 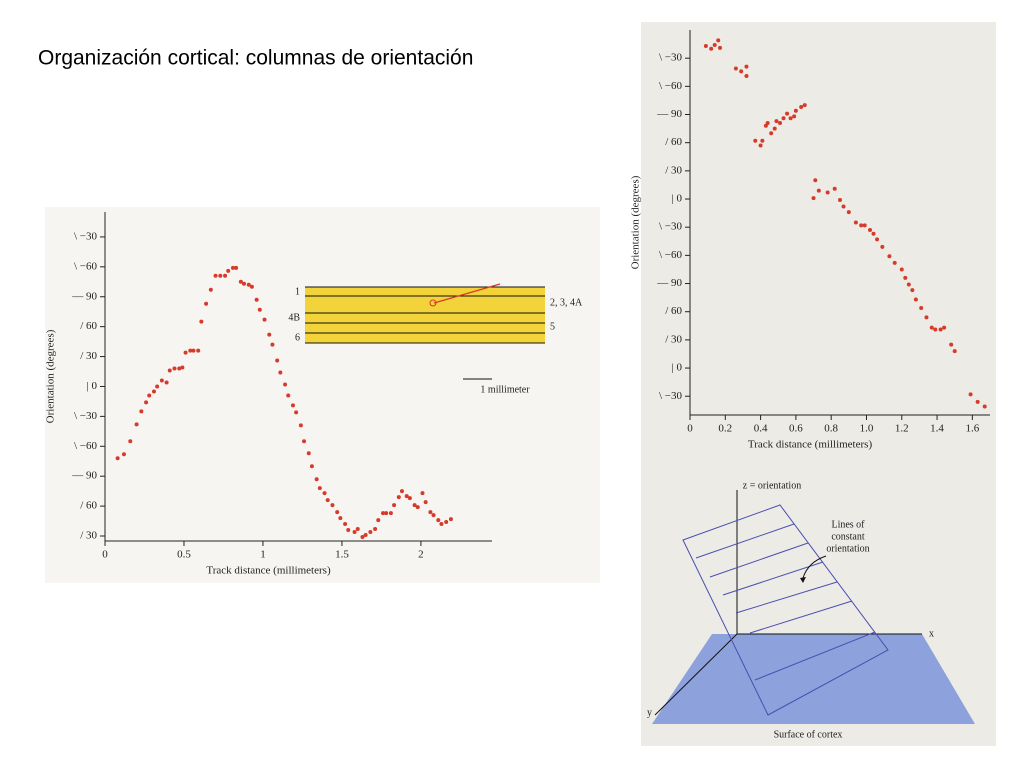 What do you see at coordinates (467, 293) in the screenshot?
I see `electrode-track` at bounding box center [467, 293].